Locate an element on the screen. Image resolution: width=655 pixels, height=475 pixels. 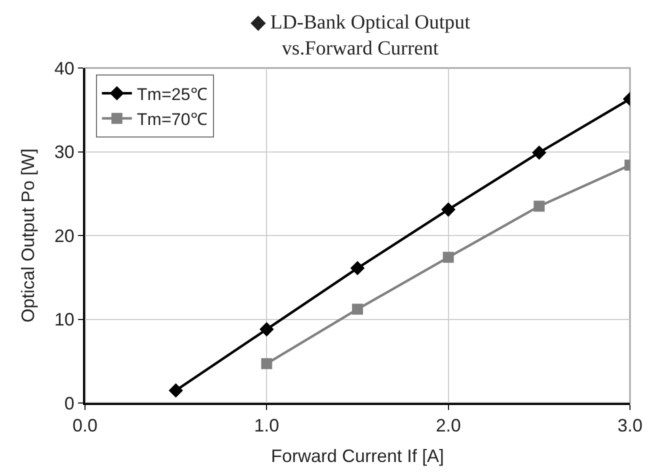
x-tick-label: 3.0 is located at coordinates (630, 426).